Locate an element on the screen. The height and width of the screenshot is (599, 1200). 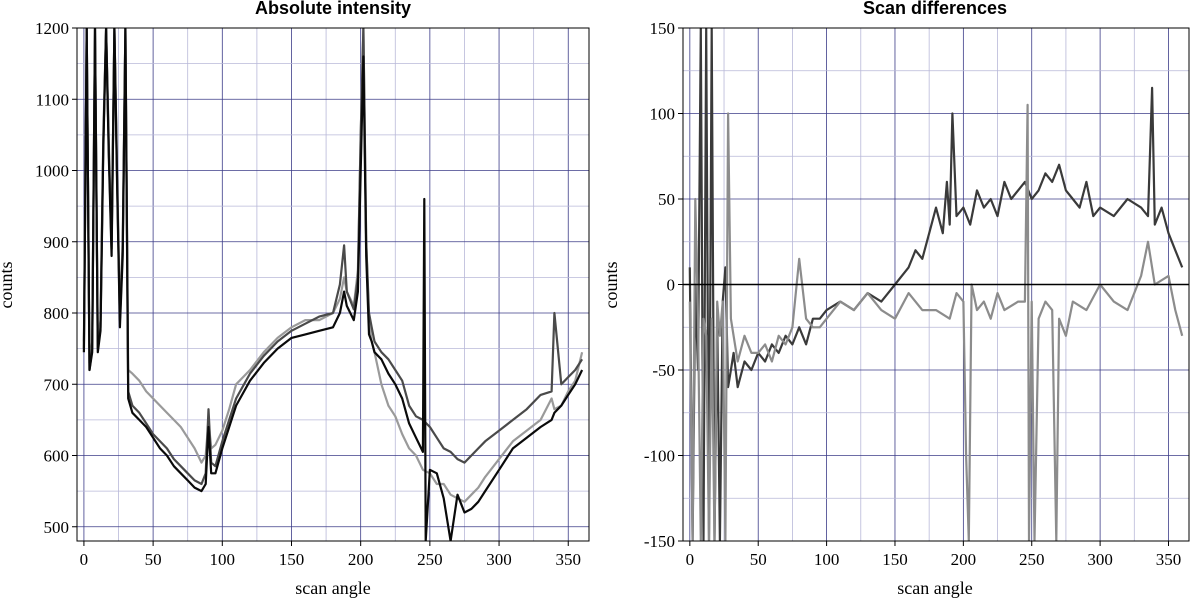
y-tick-label: 500 is located at coordinates (57, 527).